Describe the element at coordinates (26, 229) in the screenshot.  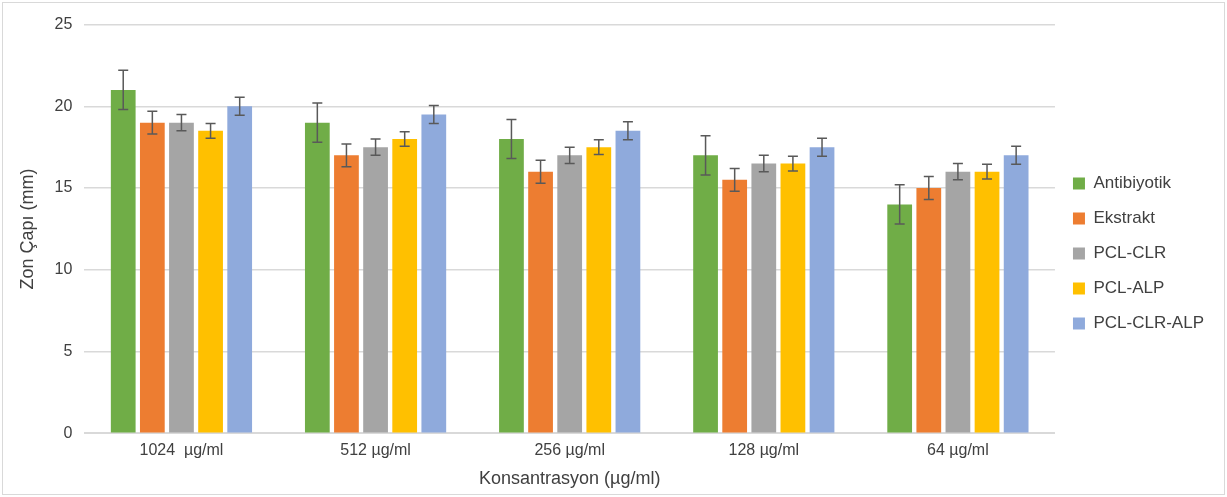
I see `y-axis-title: Zon Çapı (mm)` at that location.